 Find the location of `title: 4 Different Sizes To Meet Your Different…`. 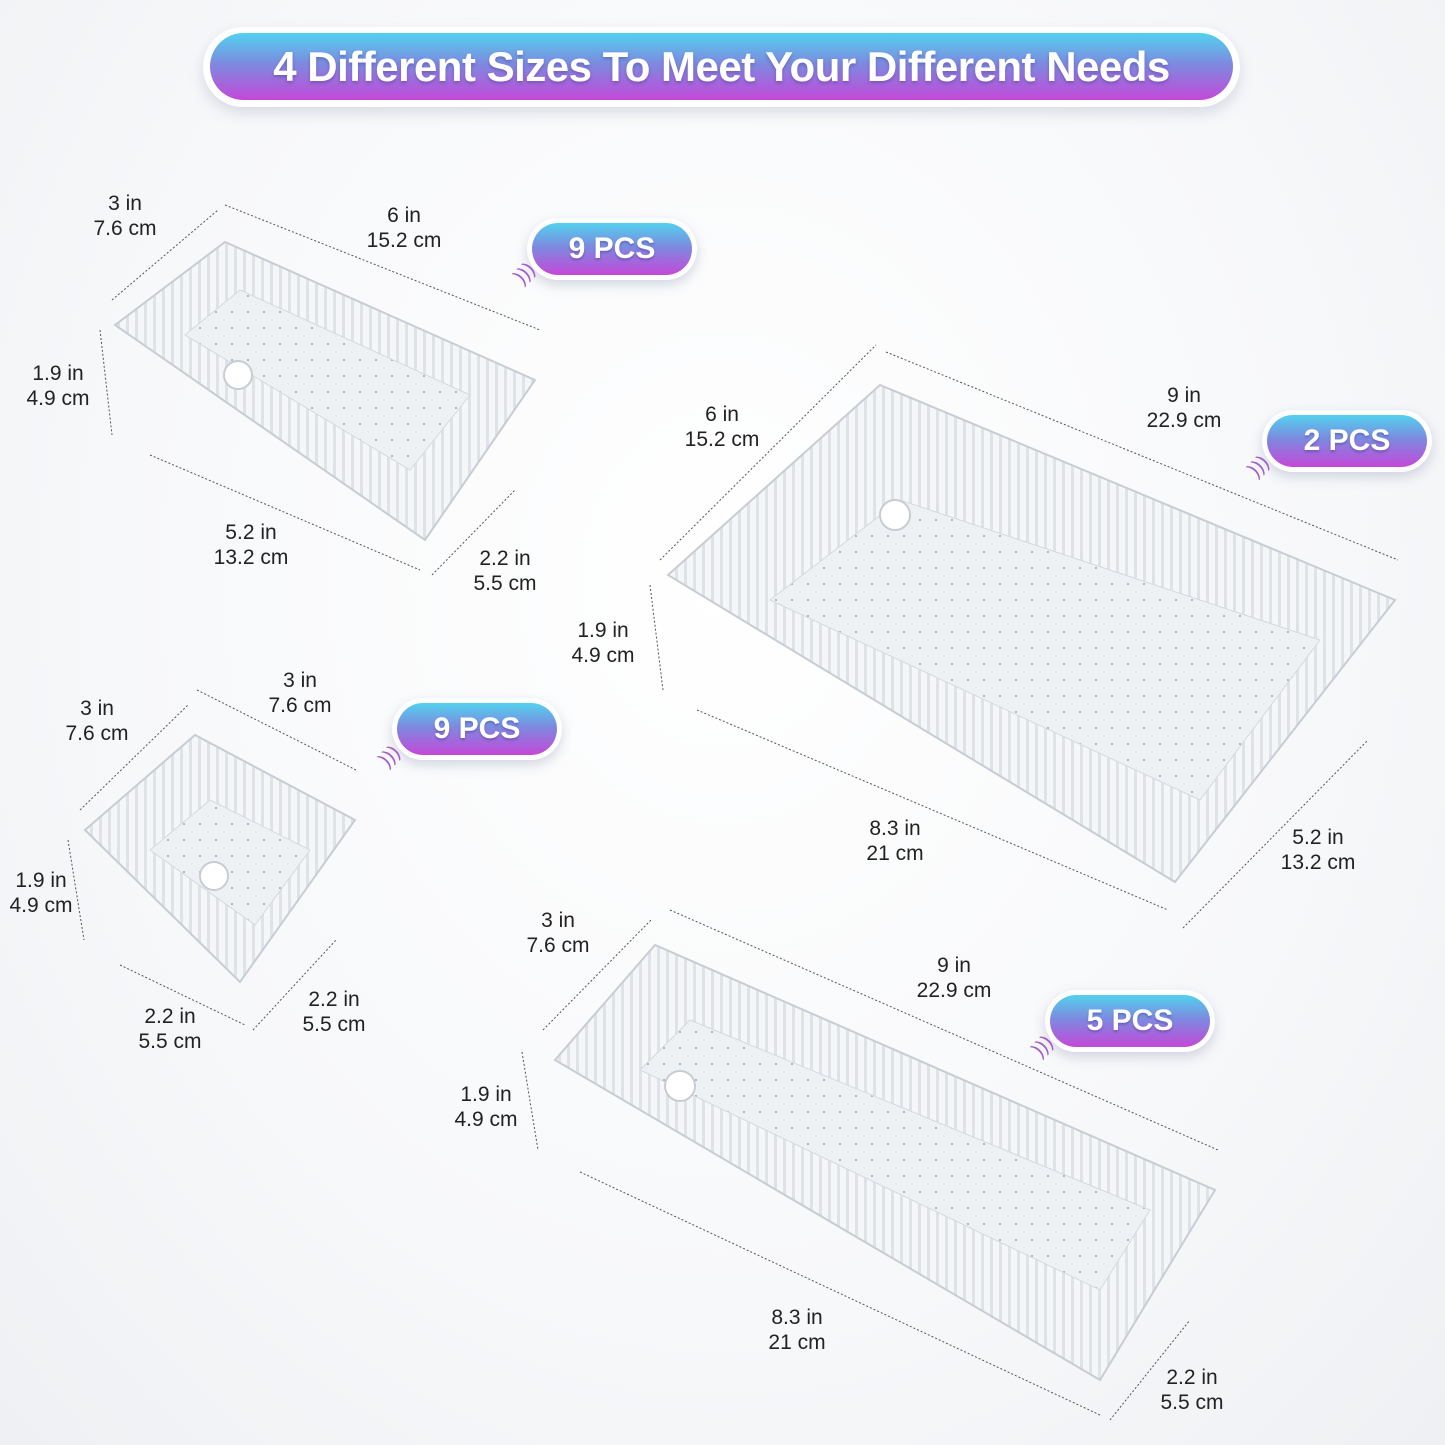

title: 4 Different Sizes To Meet Your Different… is located at coordinates (721, 66).